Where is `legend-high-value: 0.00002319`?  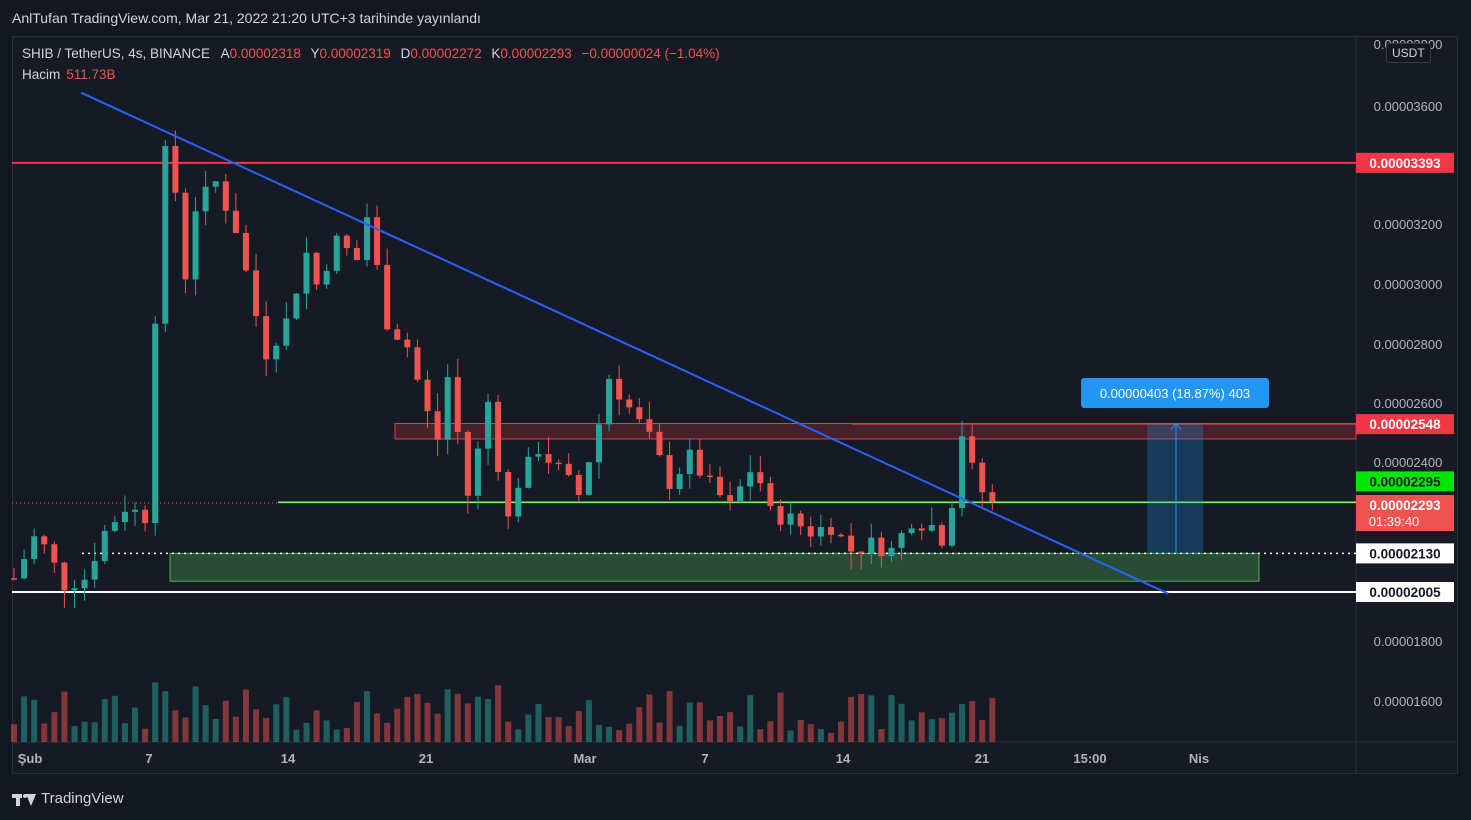
legend-high-value: 0.00002319 is located at coordinates (355, 53).